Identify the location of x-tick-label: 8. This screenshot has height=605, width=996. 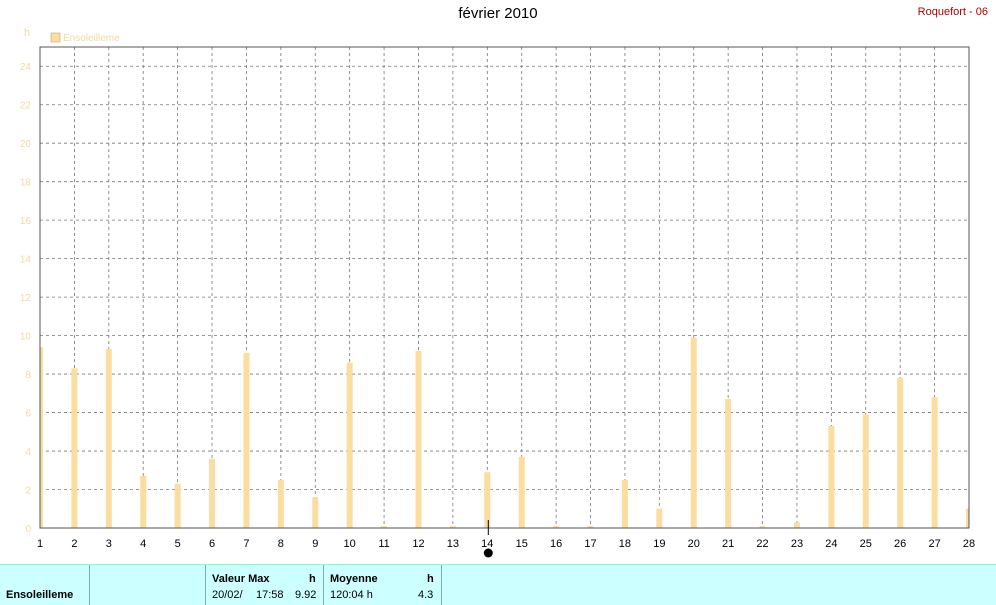
(281, 544).